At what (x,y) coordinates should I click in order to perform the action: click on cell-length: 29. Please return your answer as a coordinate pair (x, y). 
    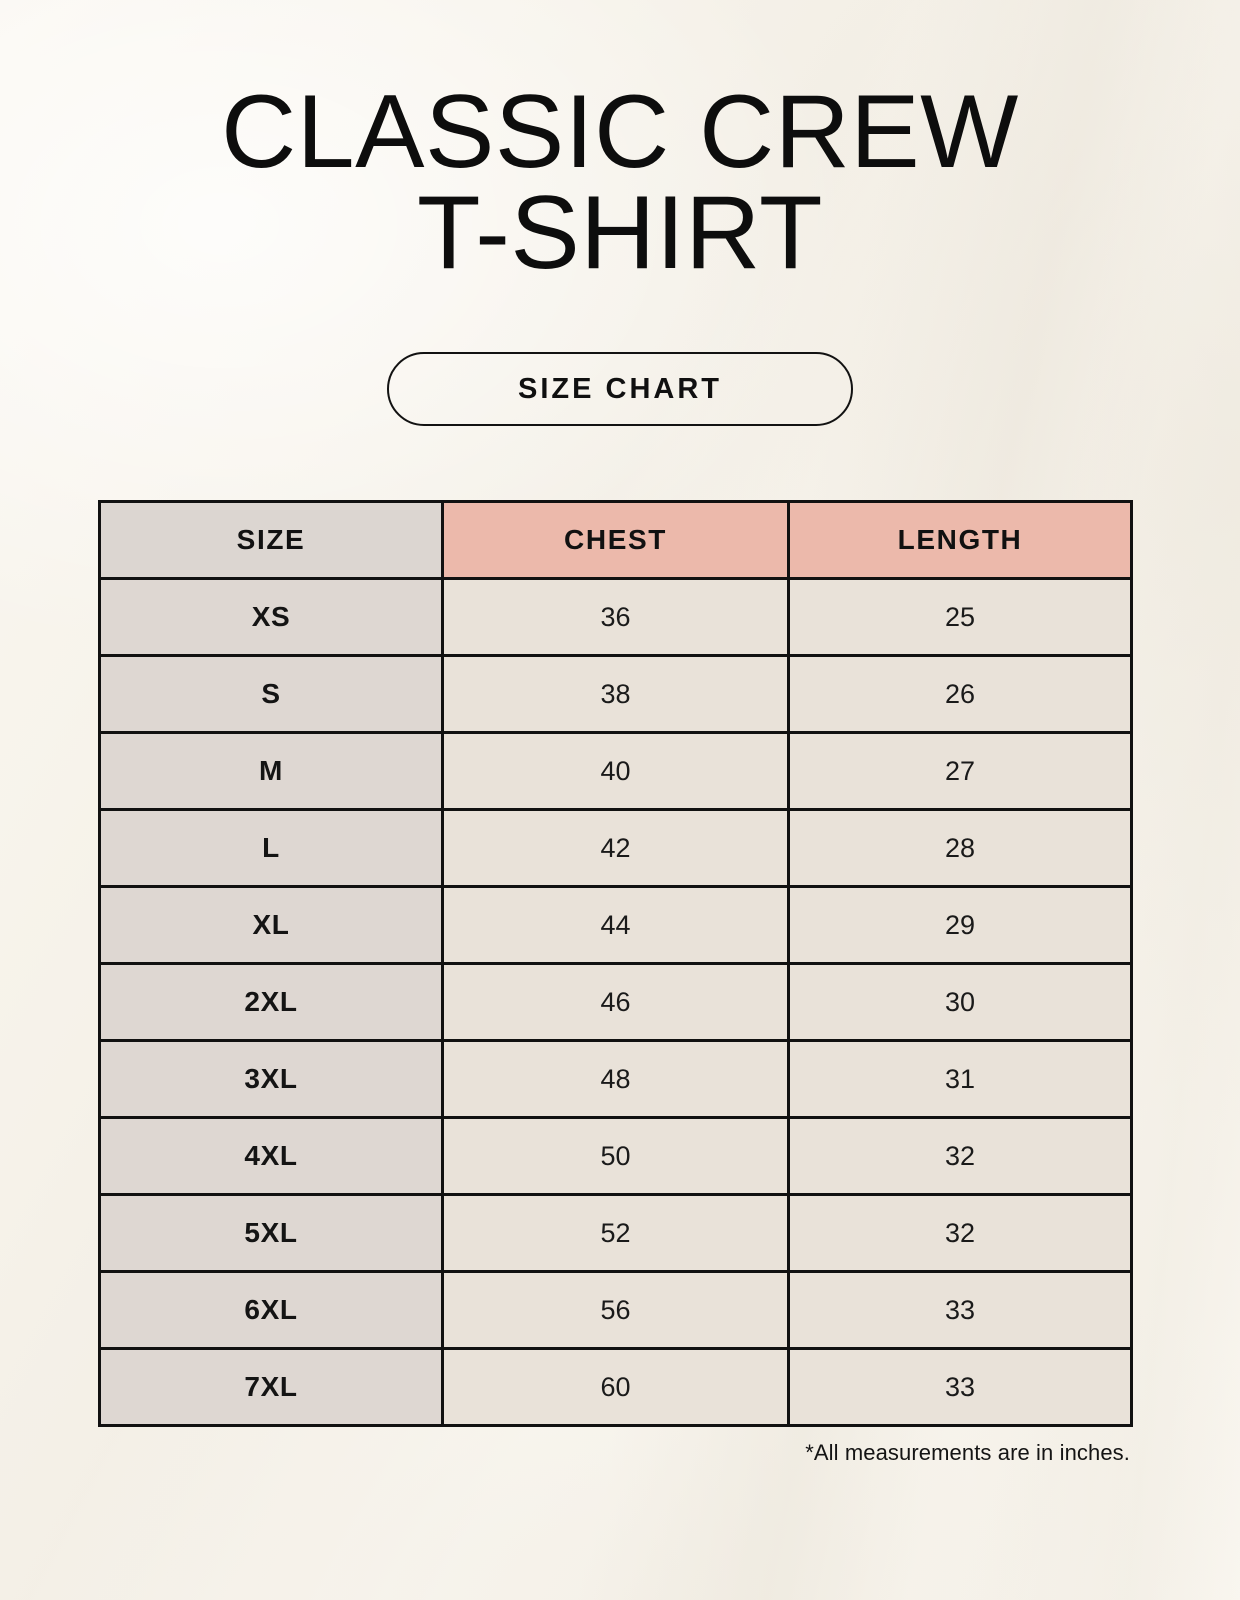
    Looking at the image, I should click on (960, 925).